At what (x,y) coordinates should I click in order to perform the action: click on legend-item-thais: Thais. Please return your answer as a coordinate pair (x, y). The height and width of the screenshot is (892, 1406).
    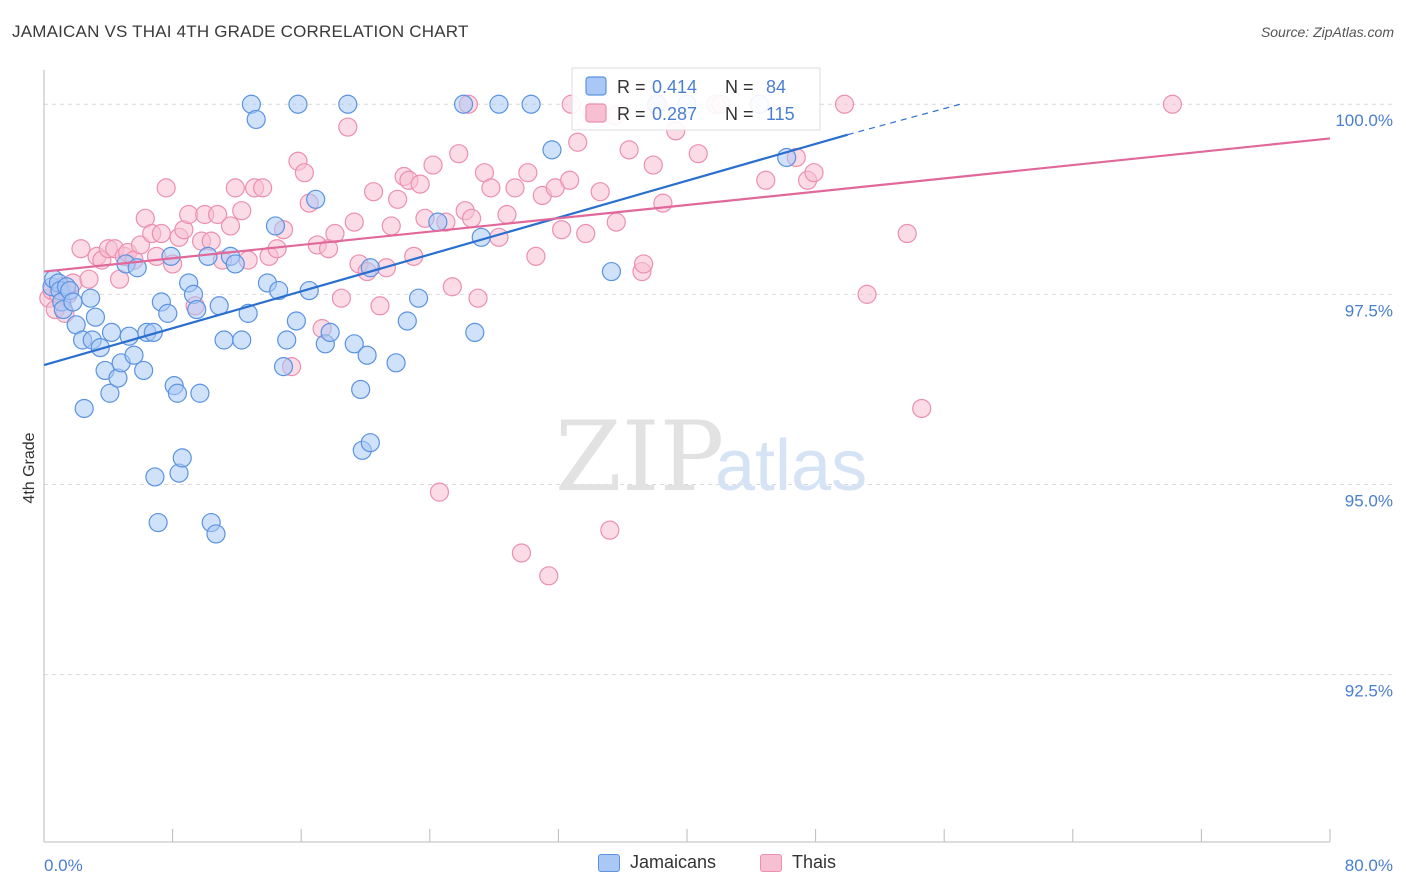
    Looking at the image, I should click on (798, 862).